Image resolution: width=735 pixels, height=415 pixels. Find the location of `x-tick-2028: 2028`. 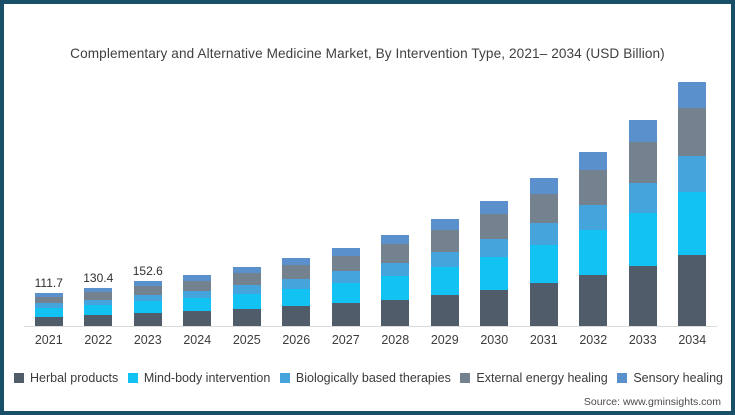

x-tick-2028: 2028 is located at coordinates (395, 340).